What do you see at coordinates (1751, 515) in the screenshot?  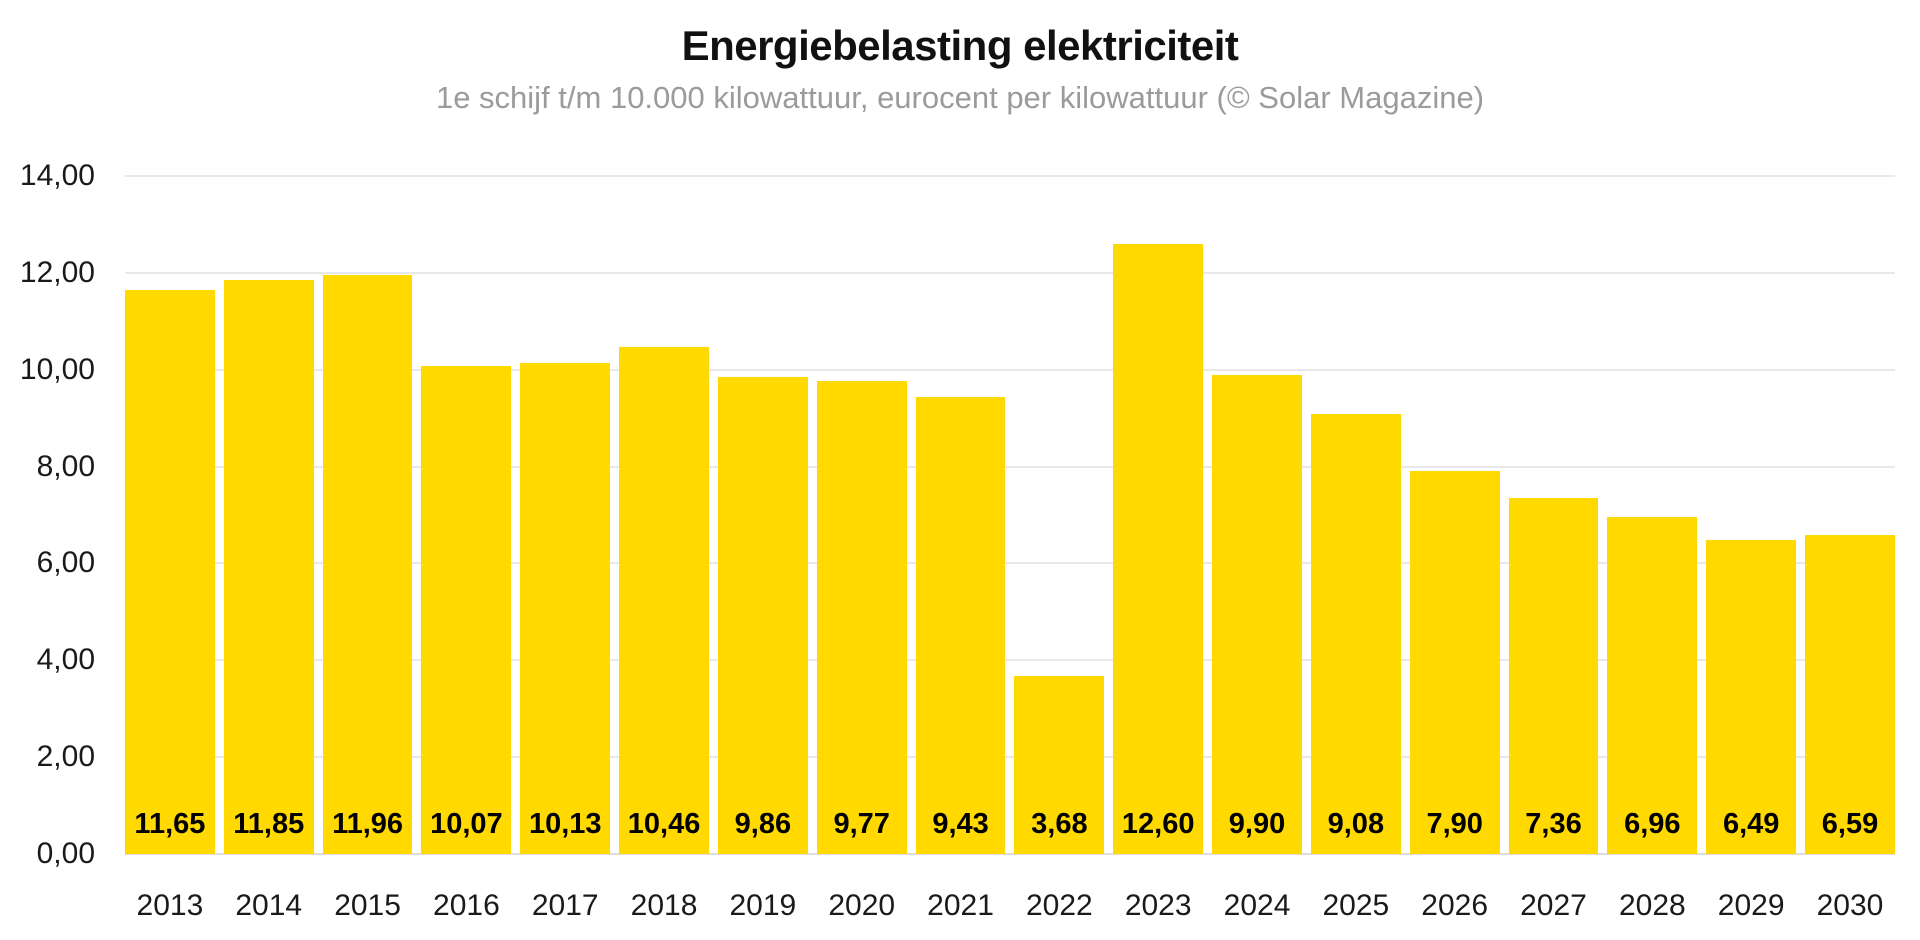 I see `bar-slot: 6,49` at bounding box center [1751, 515].